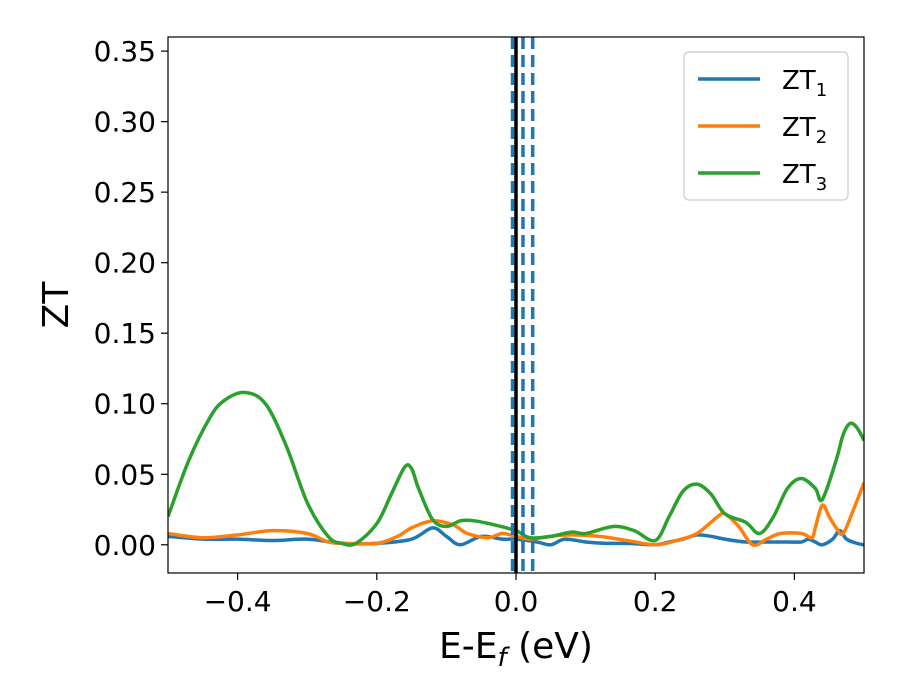 This screenshot has height=700, width=900. What do you see at coordinates (468, 646) in the screenshot?
I see `x-axis-title-main: E-E` at bounding box center [468, 646].